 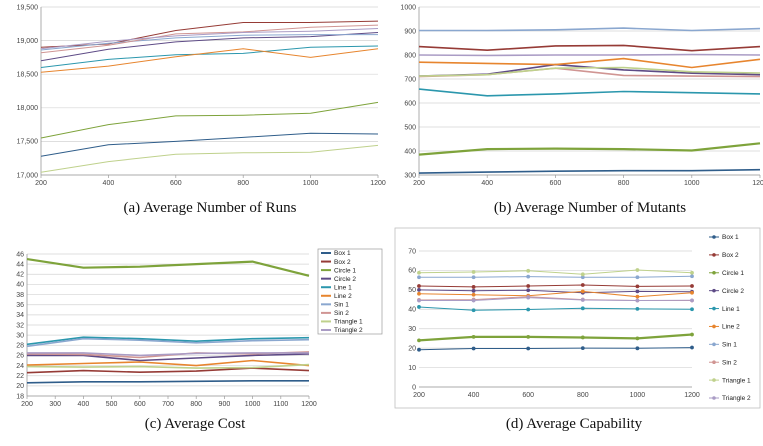 What do you see at coordinates (20, 275) in the screenshot?
I see `y-tick-label: 42` at bounding box center [20, 275].